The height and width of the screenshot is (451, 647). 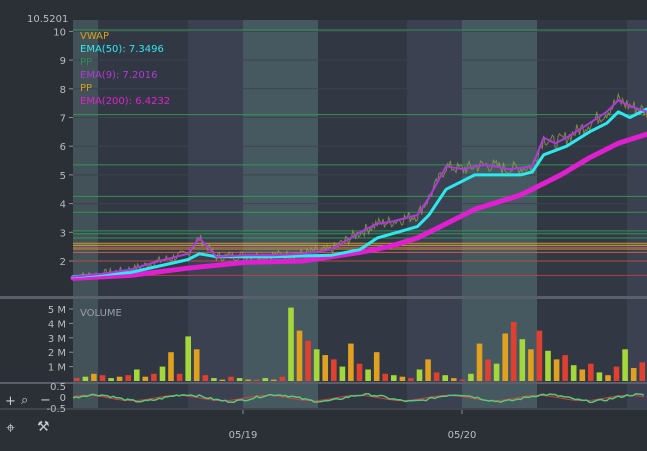 I want to click on volume-tick-label: 5 M, so click(x=57, y=310).